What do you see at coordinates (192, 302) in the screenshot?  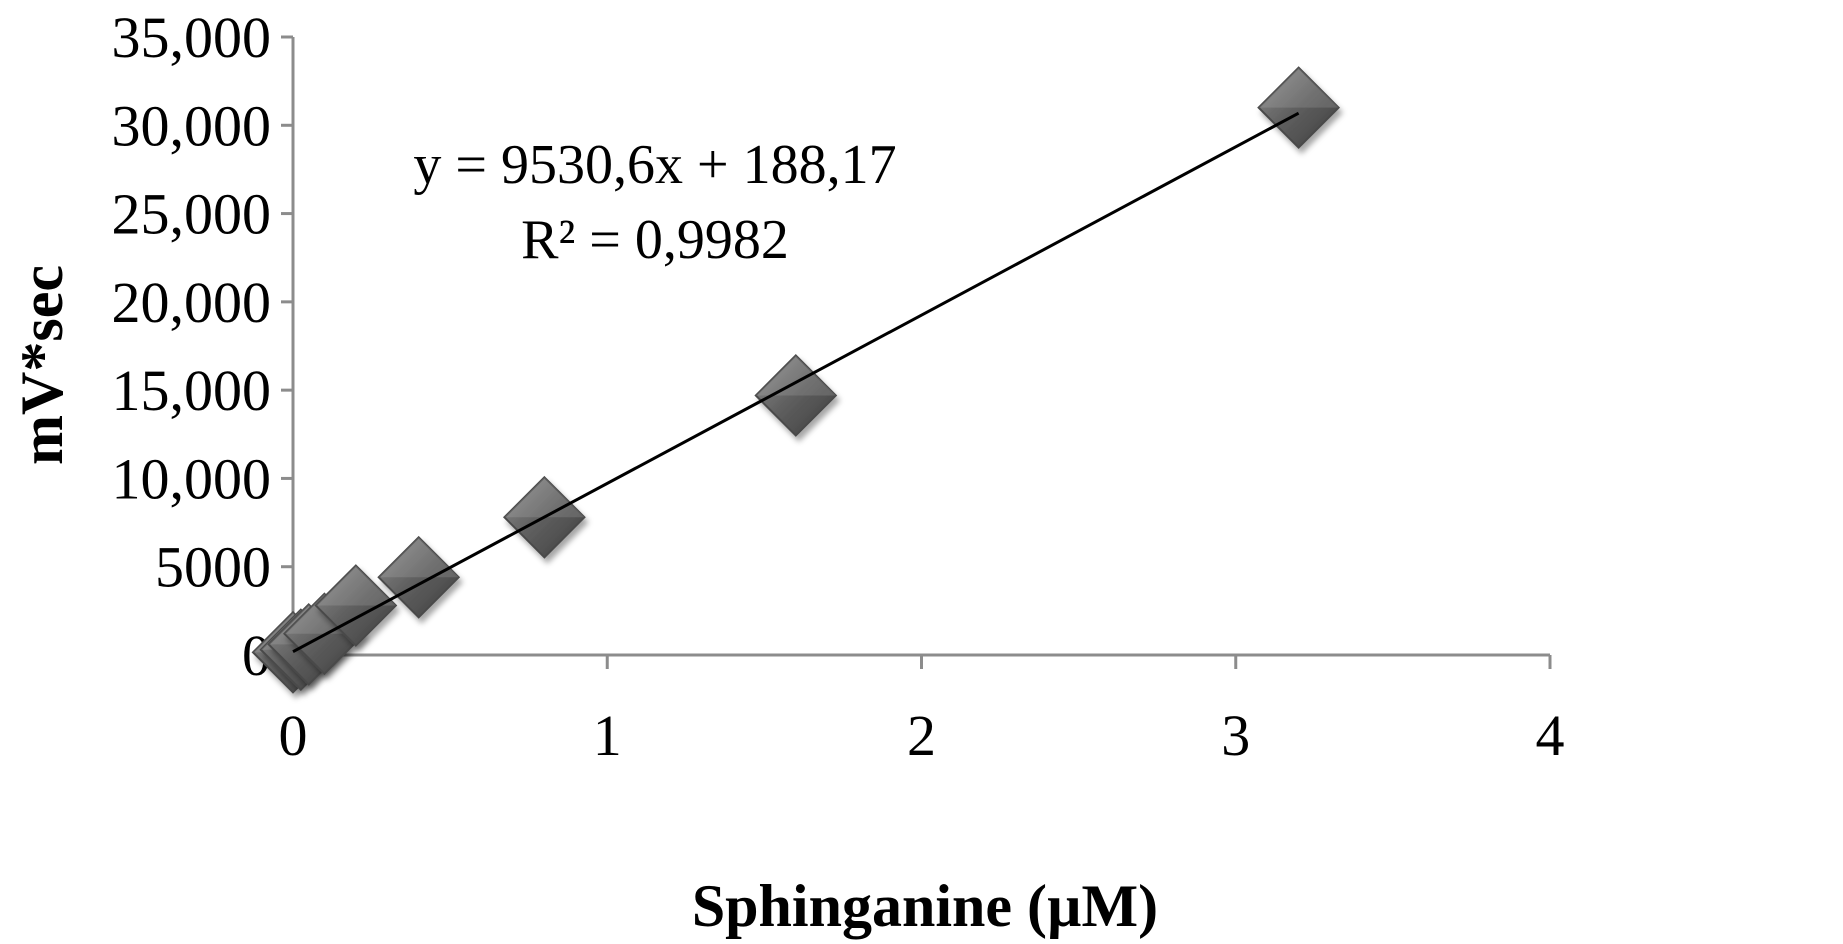 I see `y-tick-label: 20,000` at bounding box center [192, 302].